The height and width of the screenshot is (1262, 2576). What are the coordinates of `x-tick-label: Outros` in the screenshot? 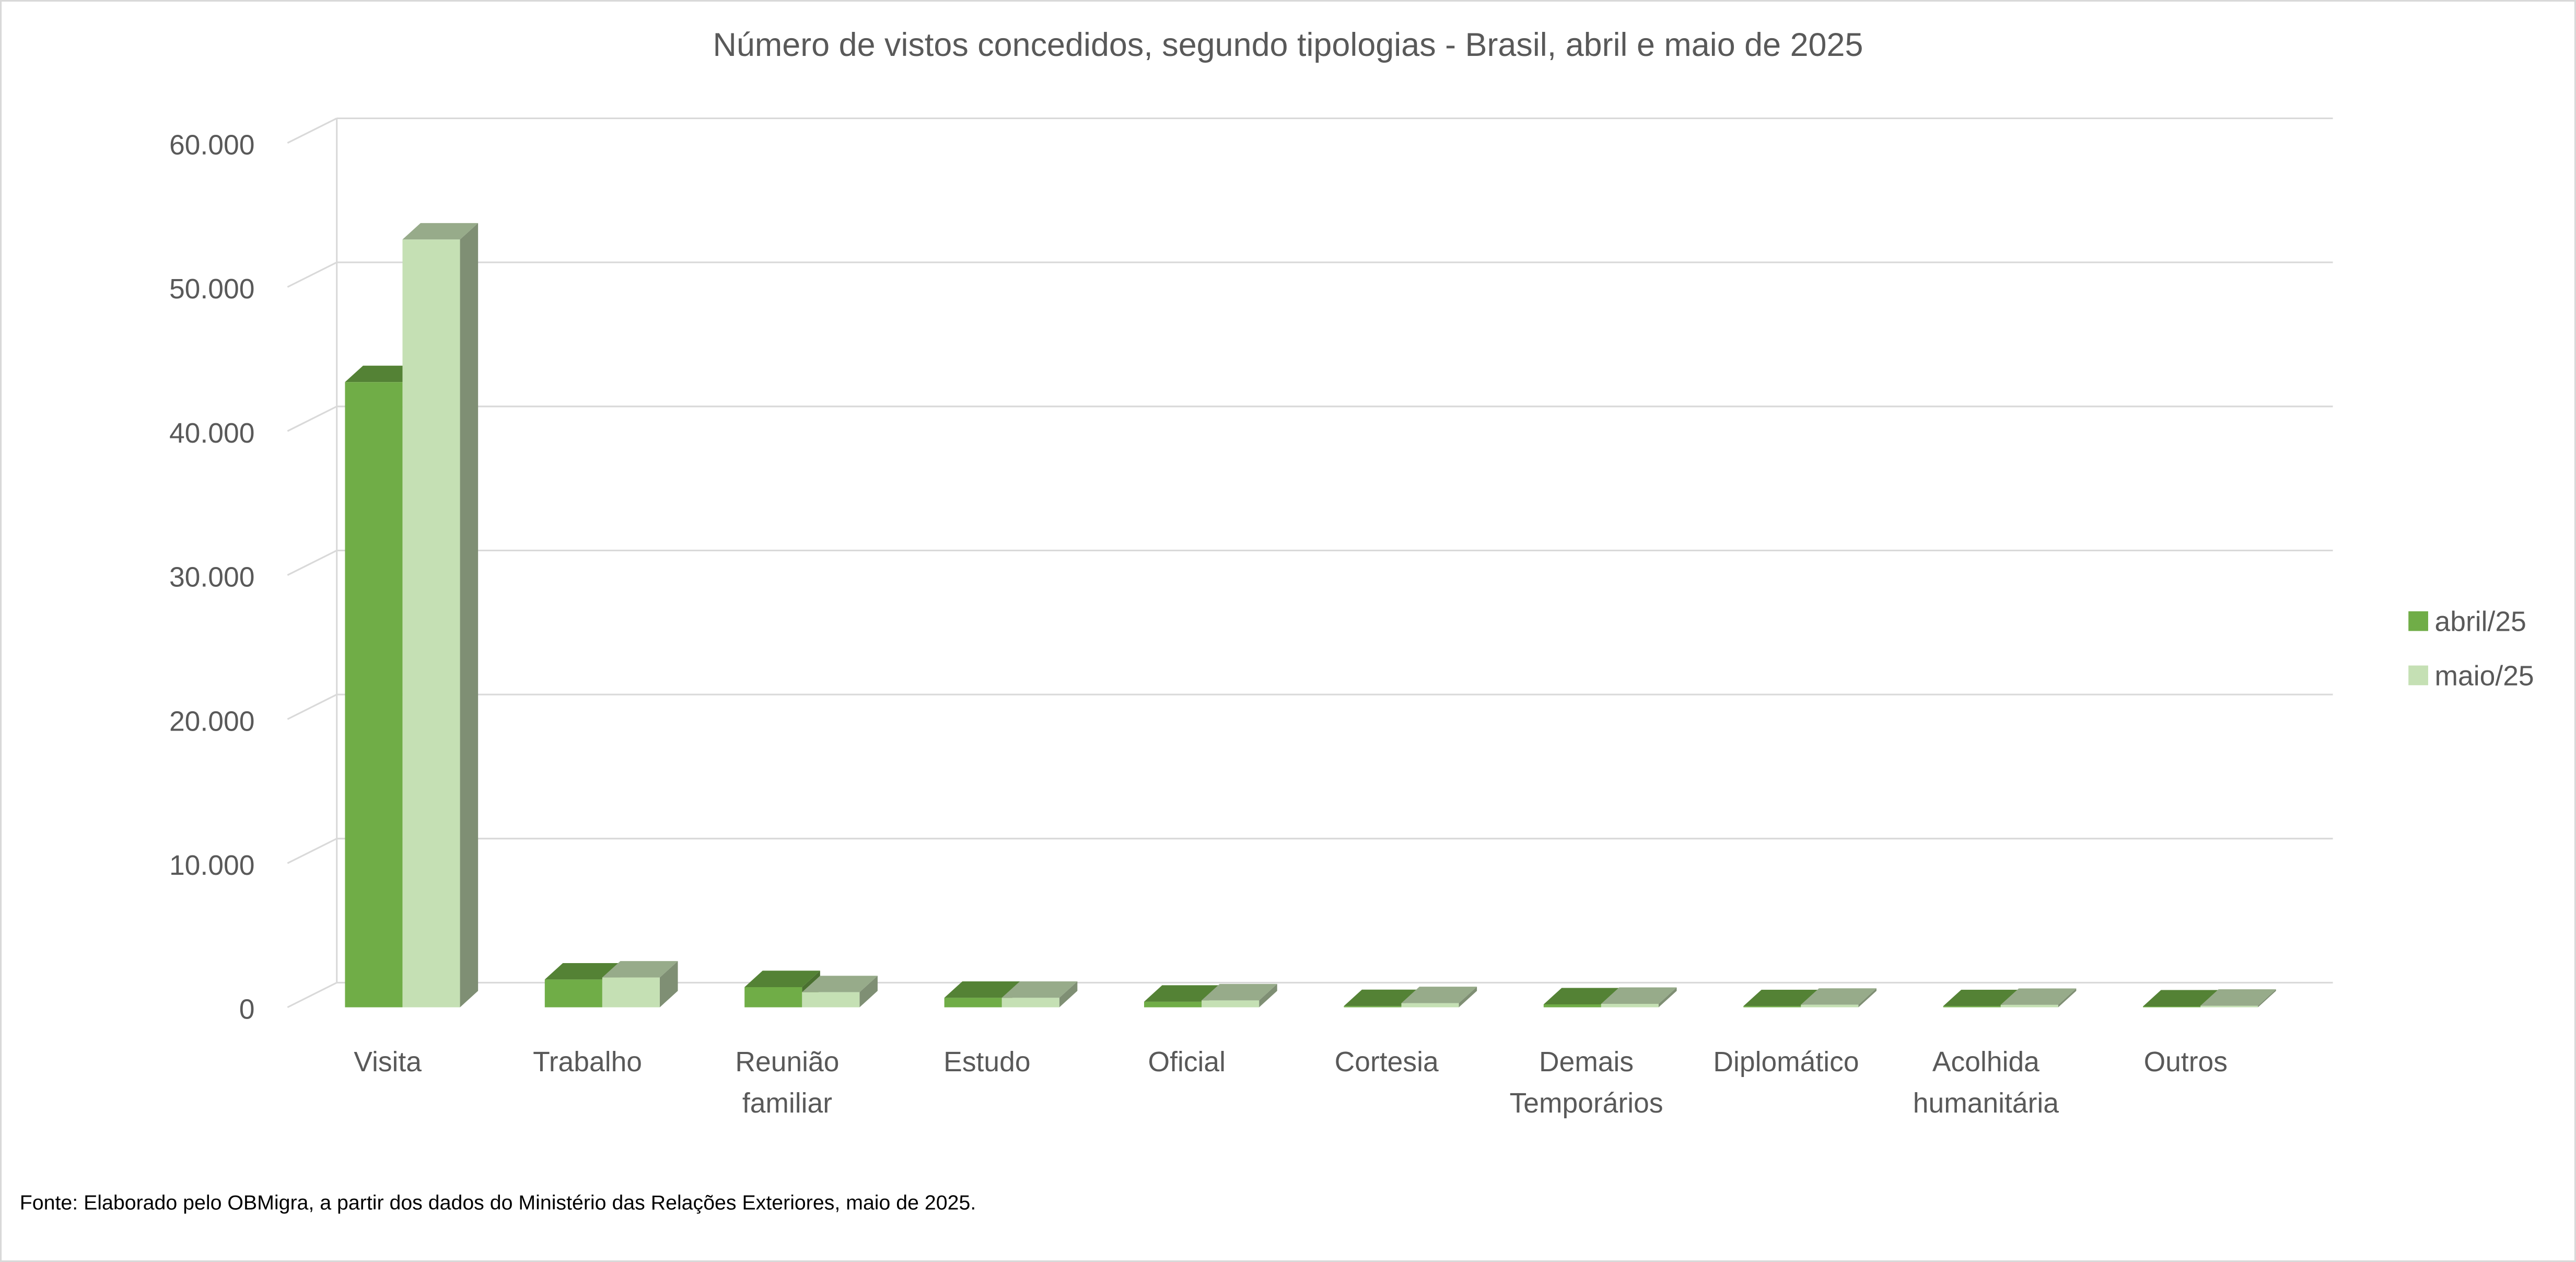 It's located at (2186, 1062).